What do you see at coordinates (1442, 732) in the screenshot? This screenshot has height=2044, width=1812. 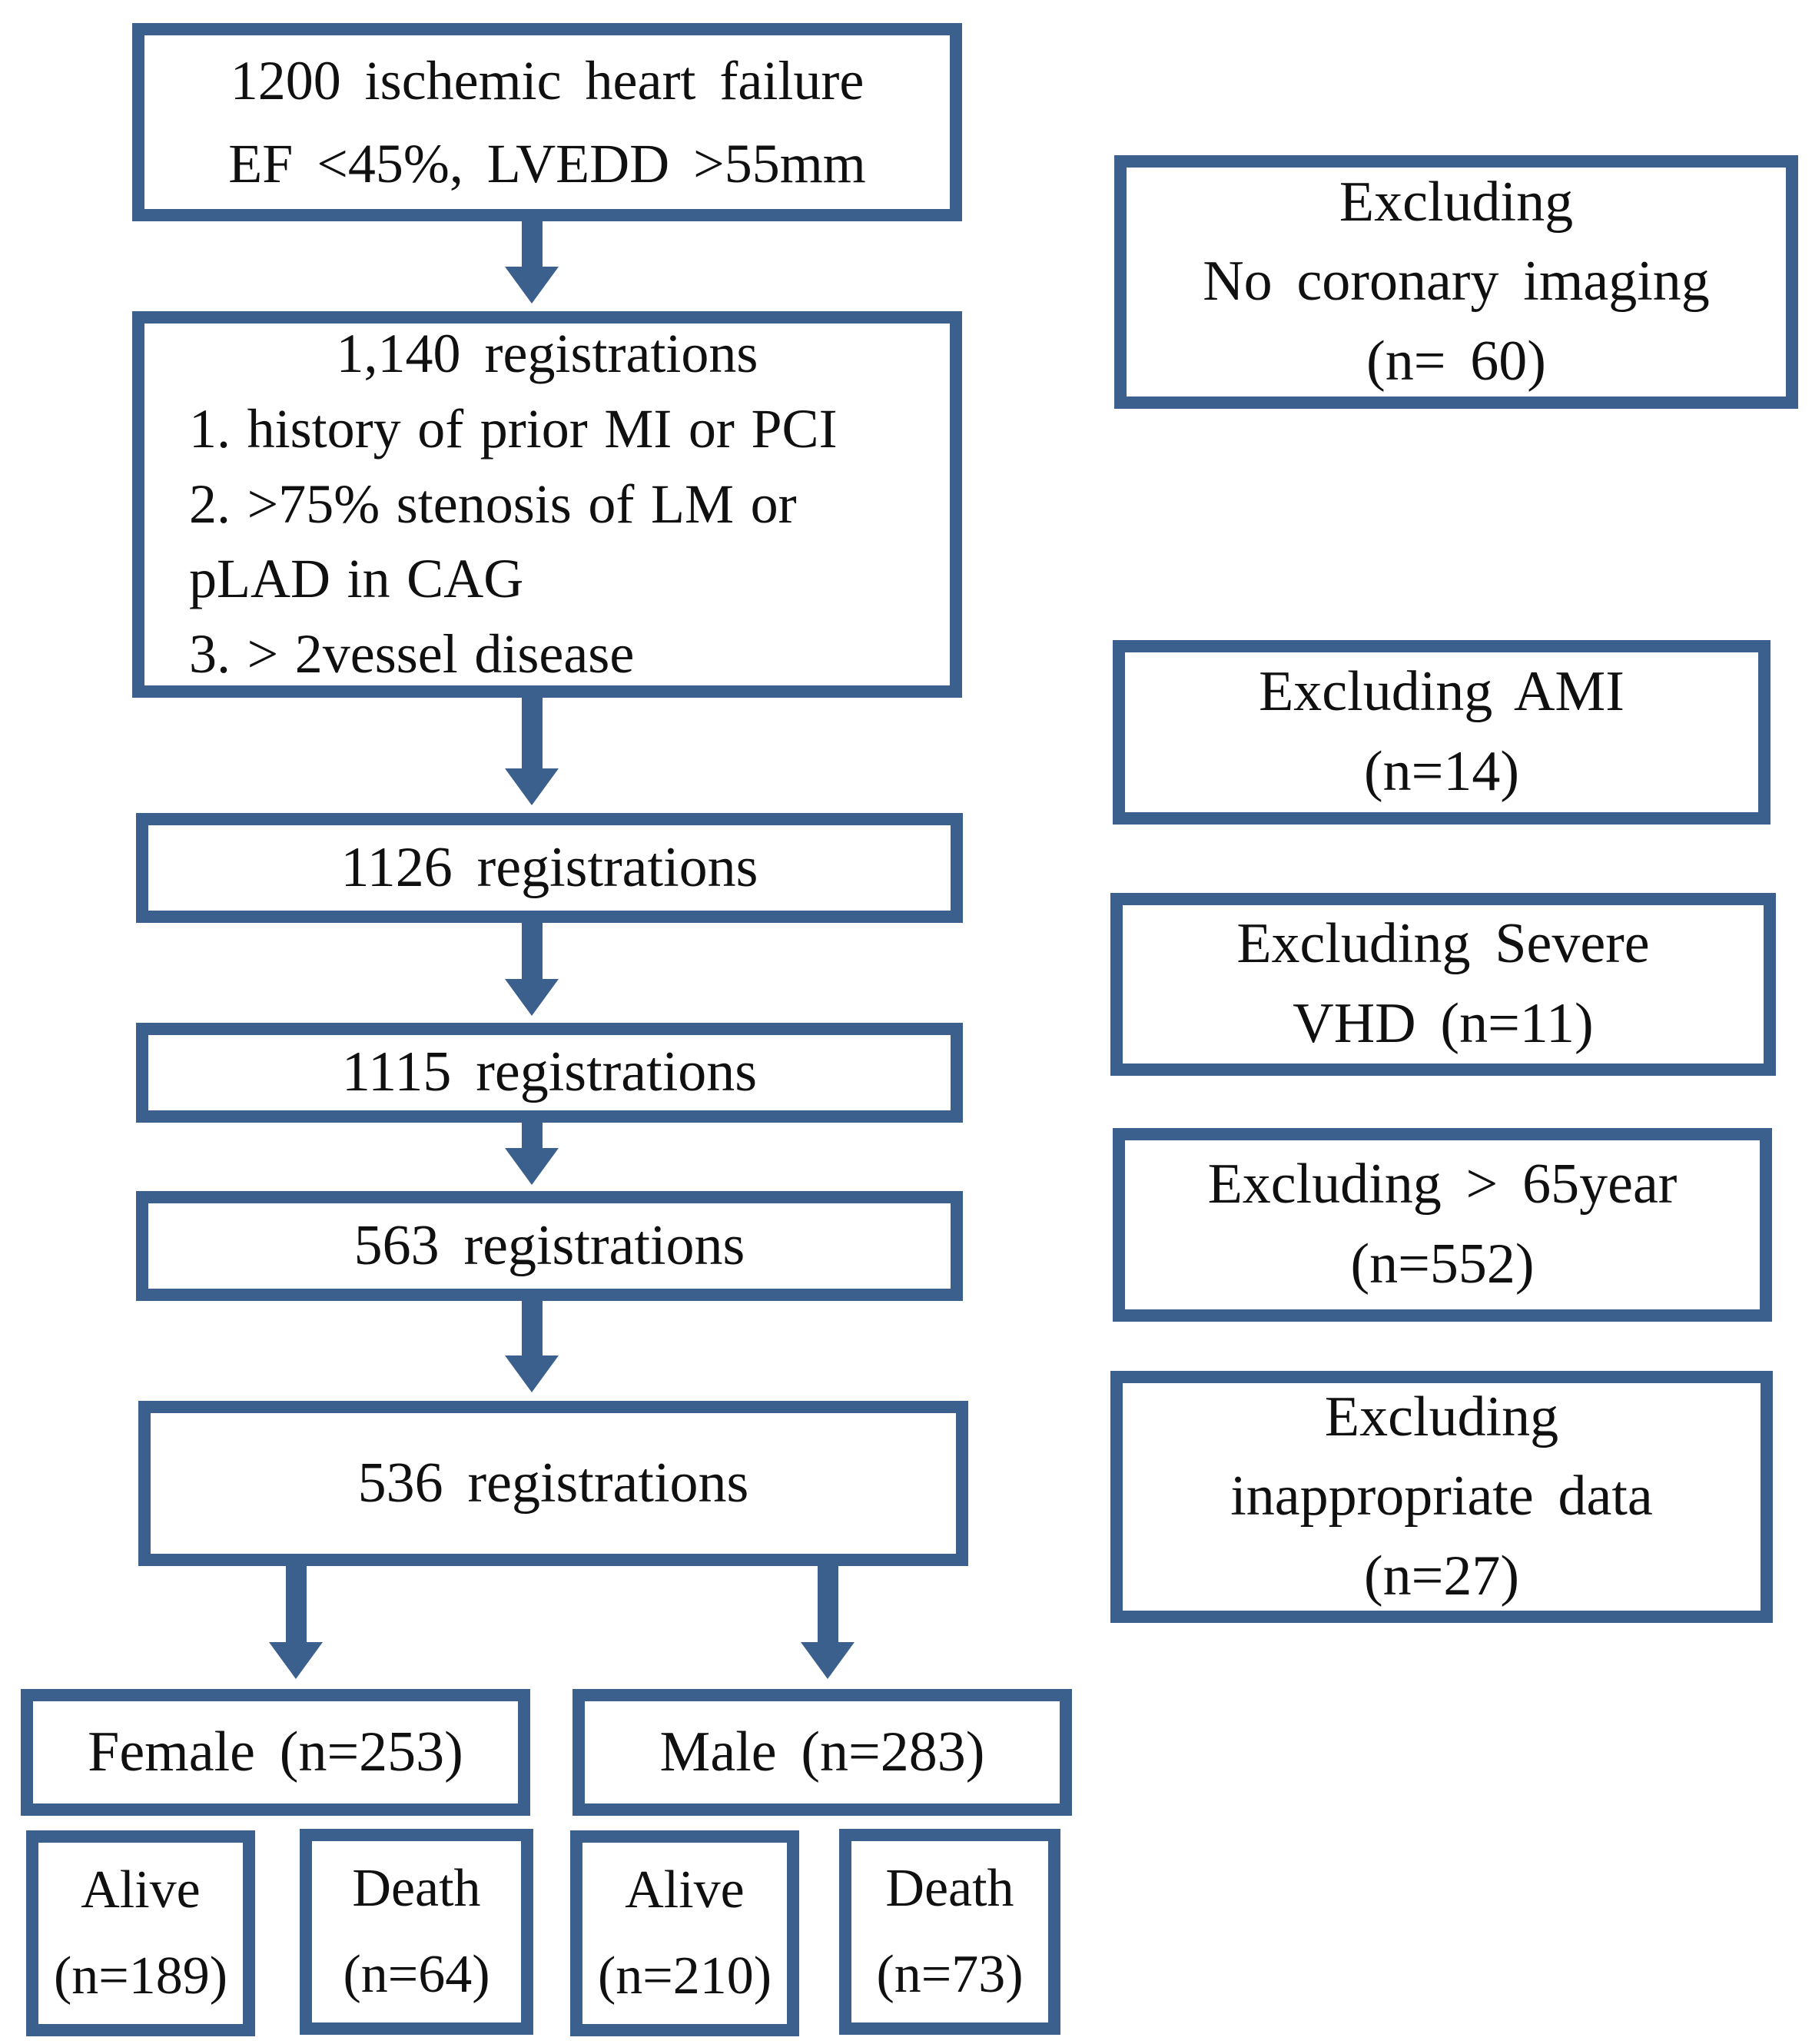 I see `box-excluding-ami: Excluding AMI (n=14)` at bounding box center [1442, 732].